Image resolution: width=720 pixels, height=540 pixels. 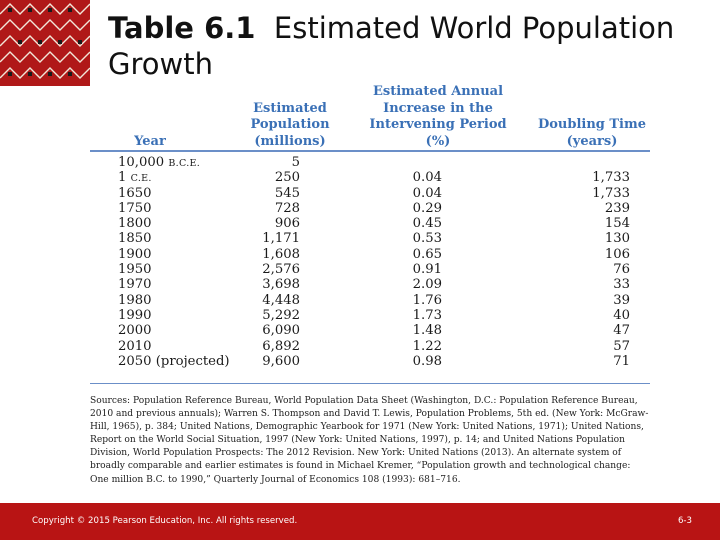 I want to click on cell-year: 1980, so click(x=135, y=300).